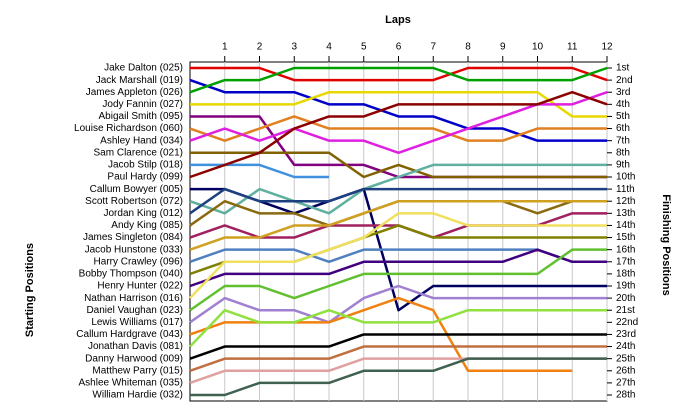  What do you see at coordinates (503, 47) in the screenshot?
I see `x-tick-label: 9` at bounding box center [503, 47].